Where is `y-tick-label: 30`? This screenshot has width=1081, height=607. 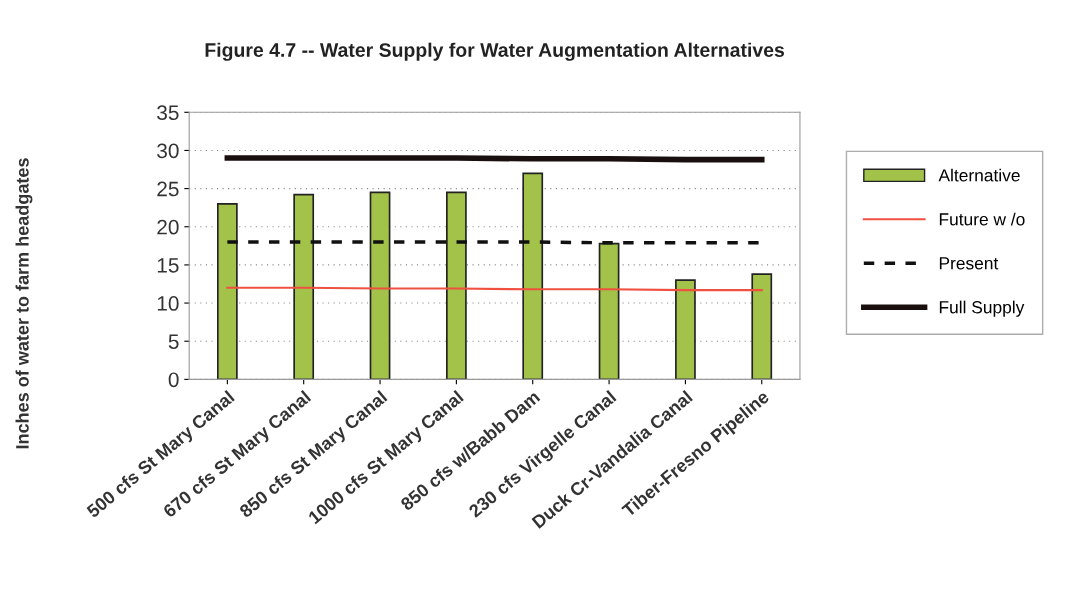
y-tick-label: 30 is located at coordinates (168, 151).